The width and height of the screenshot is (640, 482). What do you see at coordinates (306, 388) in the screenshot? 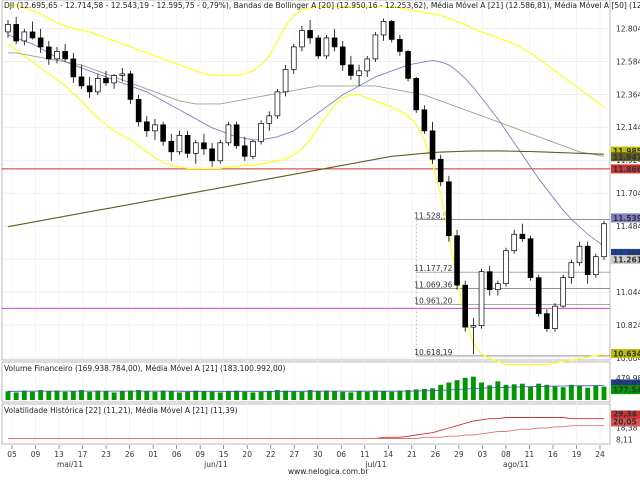
I see `volume-ma-line` at bounding box center [306, 388].